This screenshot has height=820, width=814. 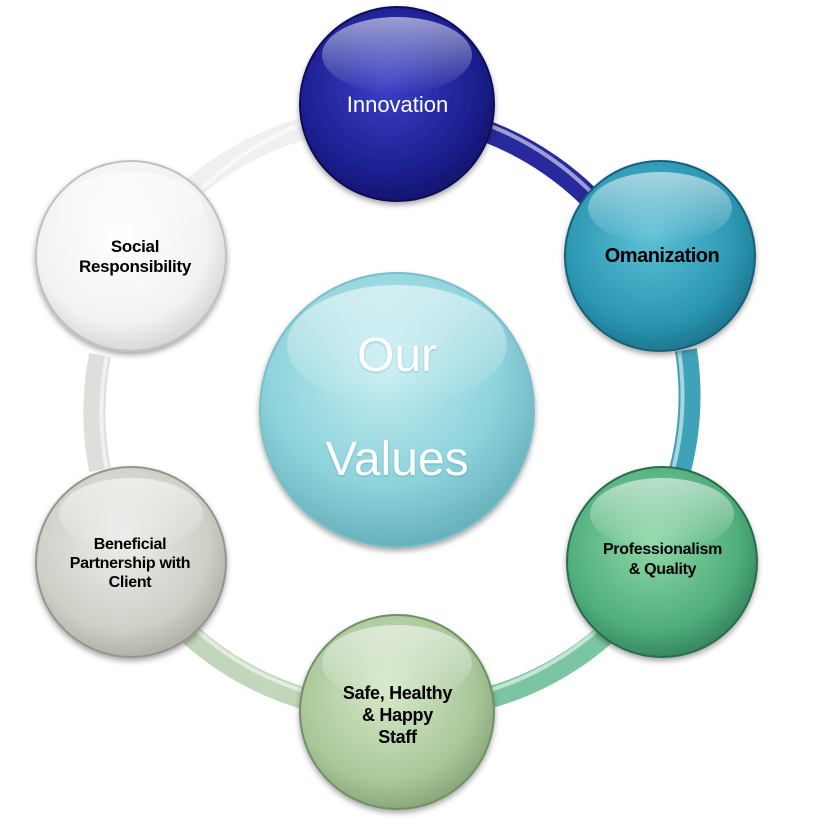 I want to click on node-safe, so click(x=397, y=712).